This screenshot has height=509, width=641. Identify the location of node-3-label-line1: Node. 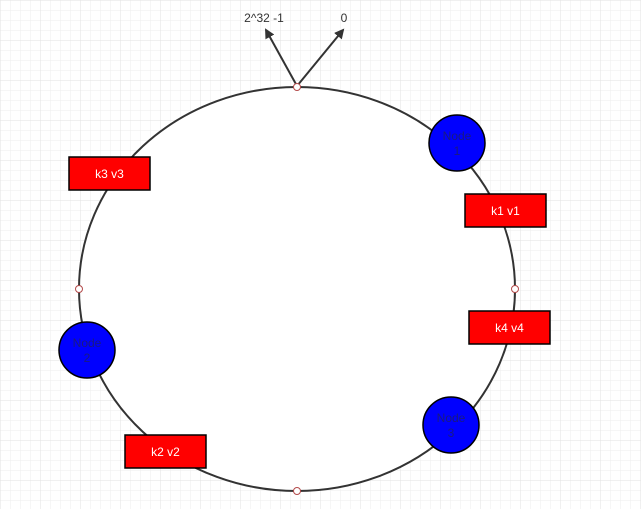
(451, 418).